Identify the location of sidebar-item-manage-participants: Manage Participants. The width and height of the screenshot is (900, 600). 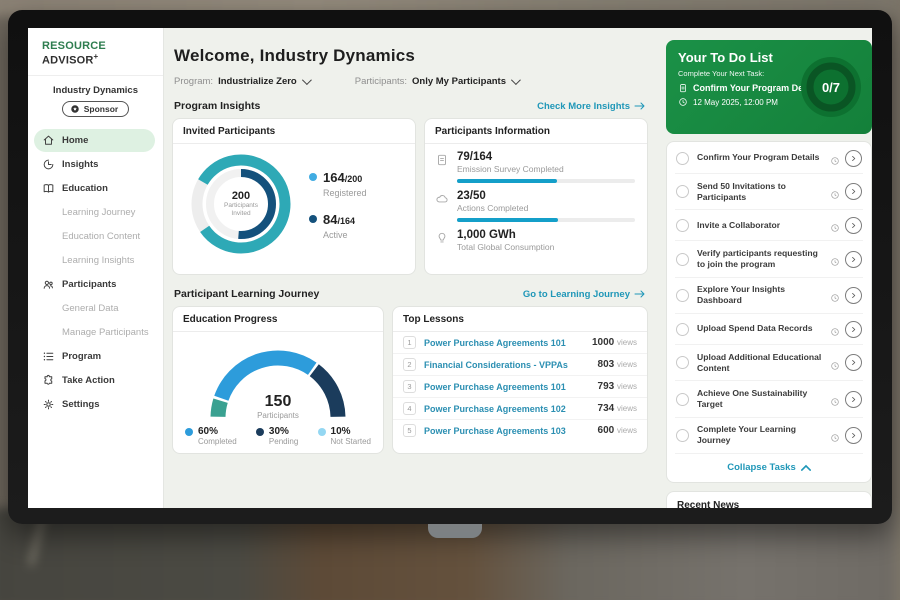
(94, 332).